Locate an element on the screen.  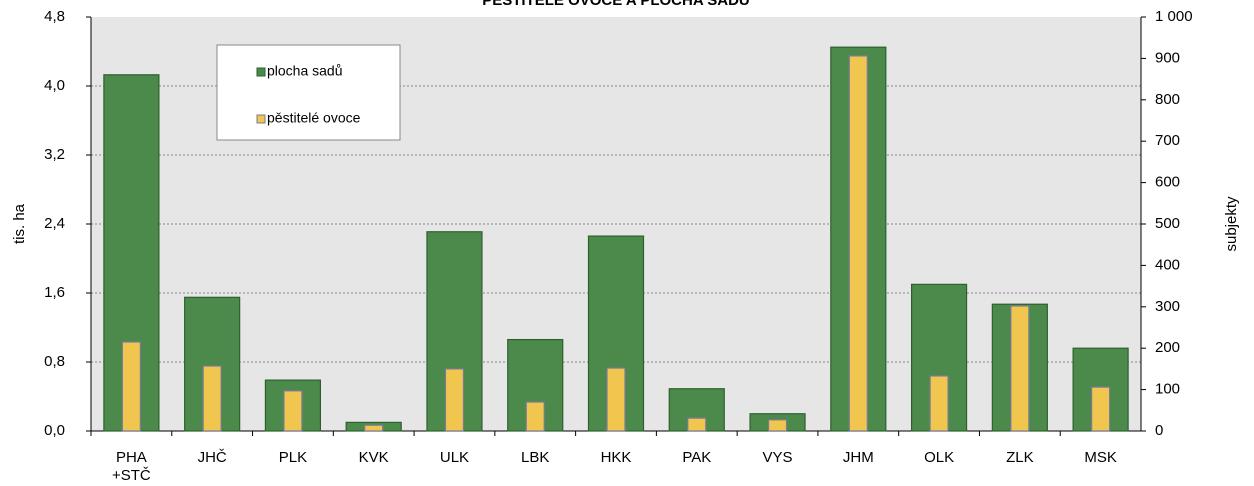
y-axis-label: tis. ha is located at coordinates (19, 223).